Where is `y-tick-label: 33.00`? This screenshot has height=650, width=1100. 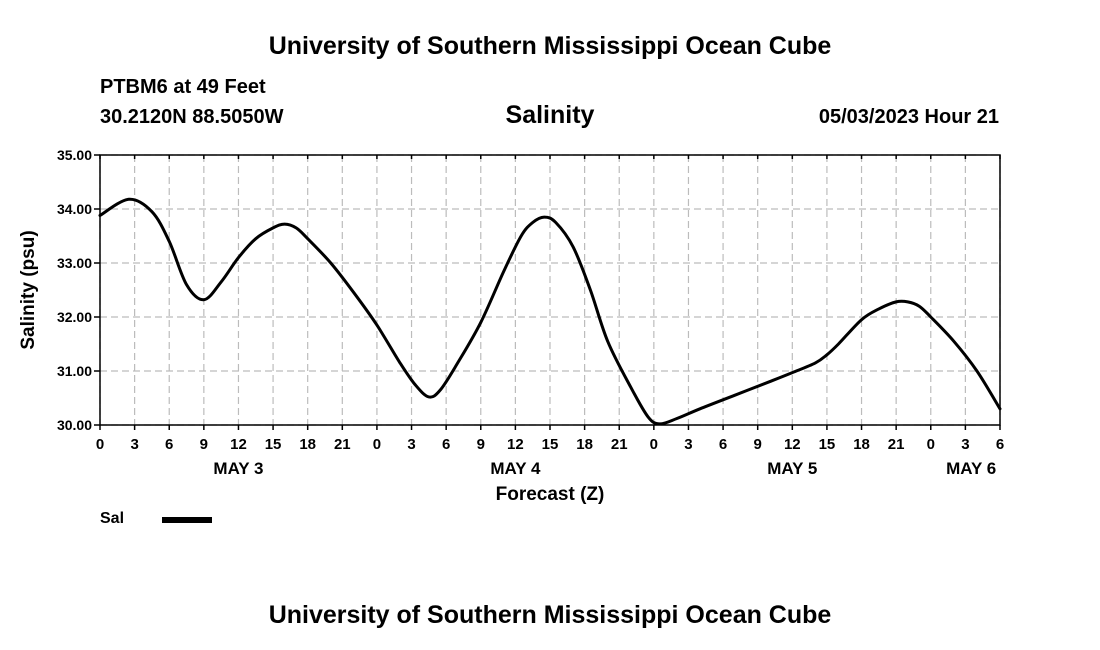 y-tick-label: 33.00 is located at coordinates (74, 263).